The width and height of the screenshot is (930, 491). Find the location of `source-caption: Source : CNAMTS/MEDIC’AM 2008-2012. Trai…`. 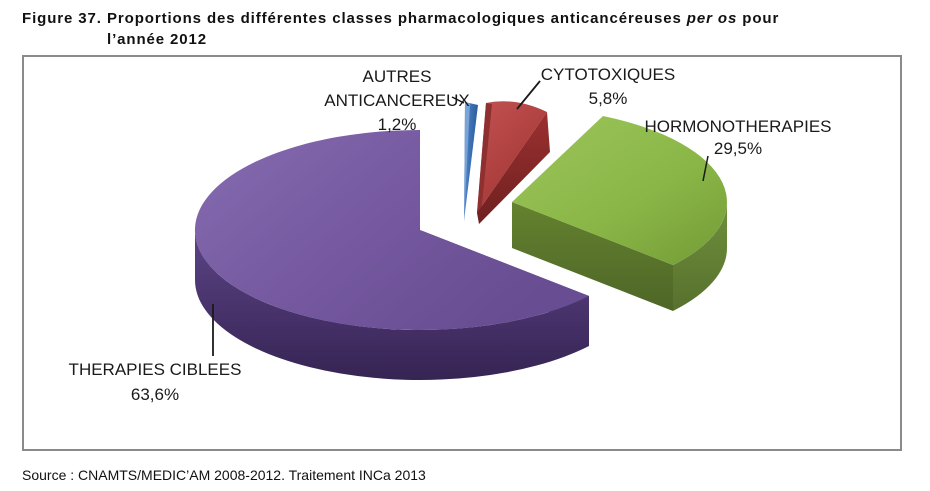

source-caption: Source : CNAMTS/MEDIC’AM 2008-2012. Trai… is located at coordinates (224, 475).